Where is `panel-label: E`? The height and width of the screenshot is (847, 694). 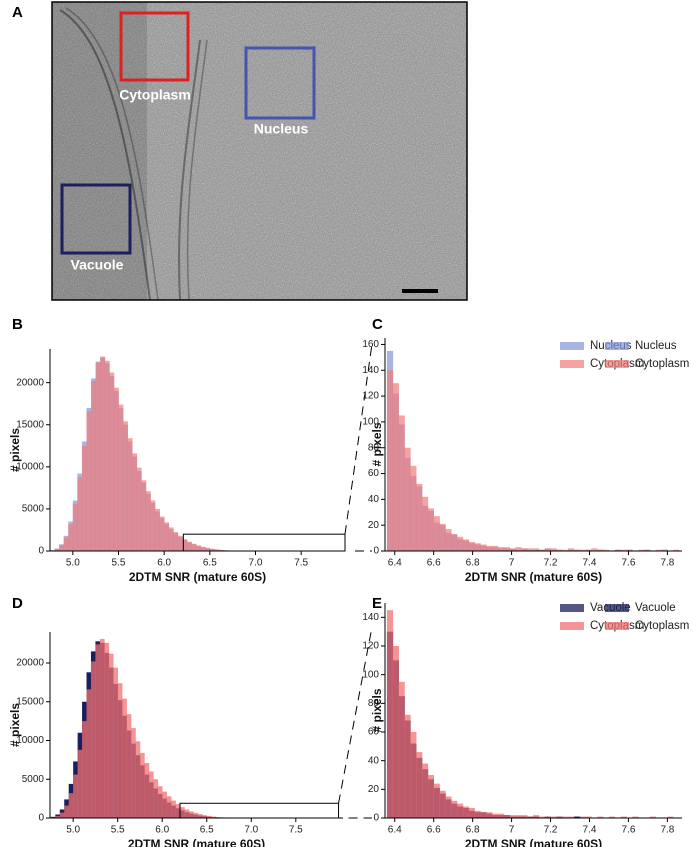 panel-label: E is located at coordinates (377, 603).